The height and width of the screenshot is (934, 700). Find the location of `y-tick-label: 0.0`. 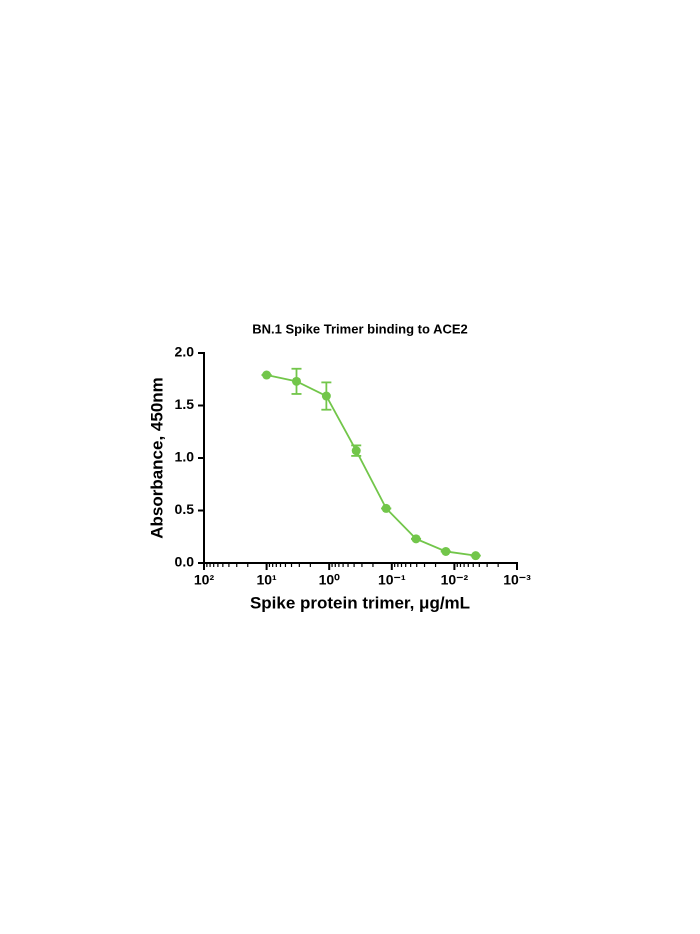

y-tick-label: 0.0 is located at coordinates (185, 562).